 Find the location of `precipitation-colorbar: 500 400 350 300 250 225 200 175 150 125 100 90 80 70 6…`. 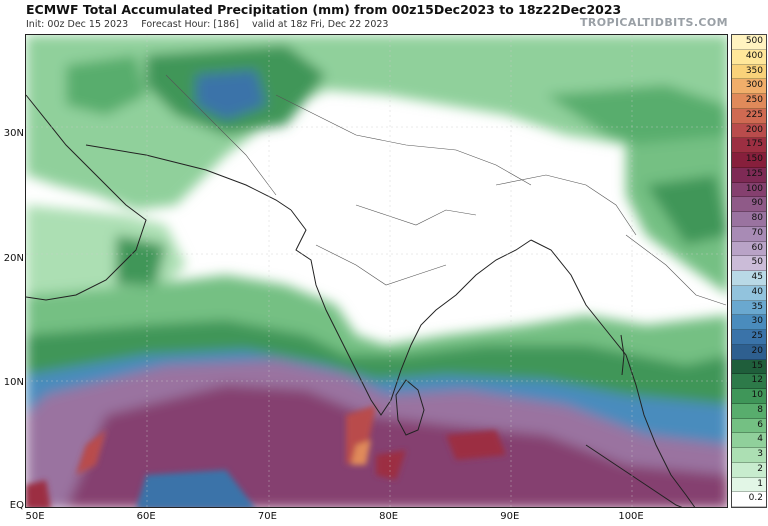

precipitation-colorbar: 500 400 350 300 250 225 200 175 150 125 100 90 80 70 6… is located at coordinates (749, 271).